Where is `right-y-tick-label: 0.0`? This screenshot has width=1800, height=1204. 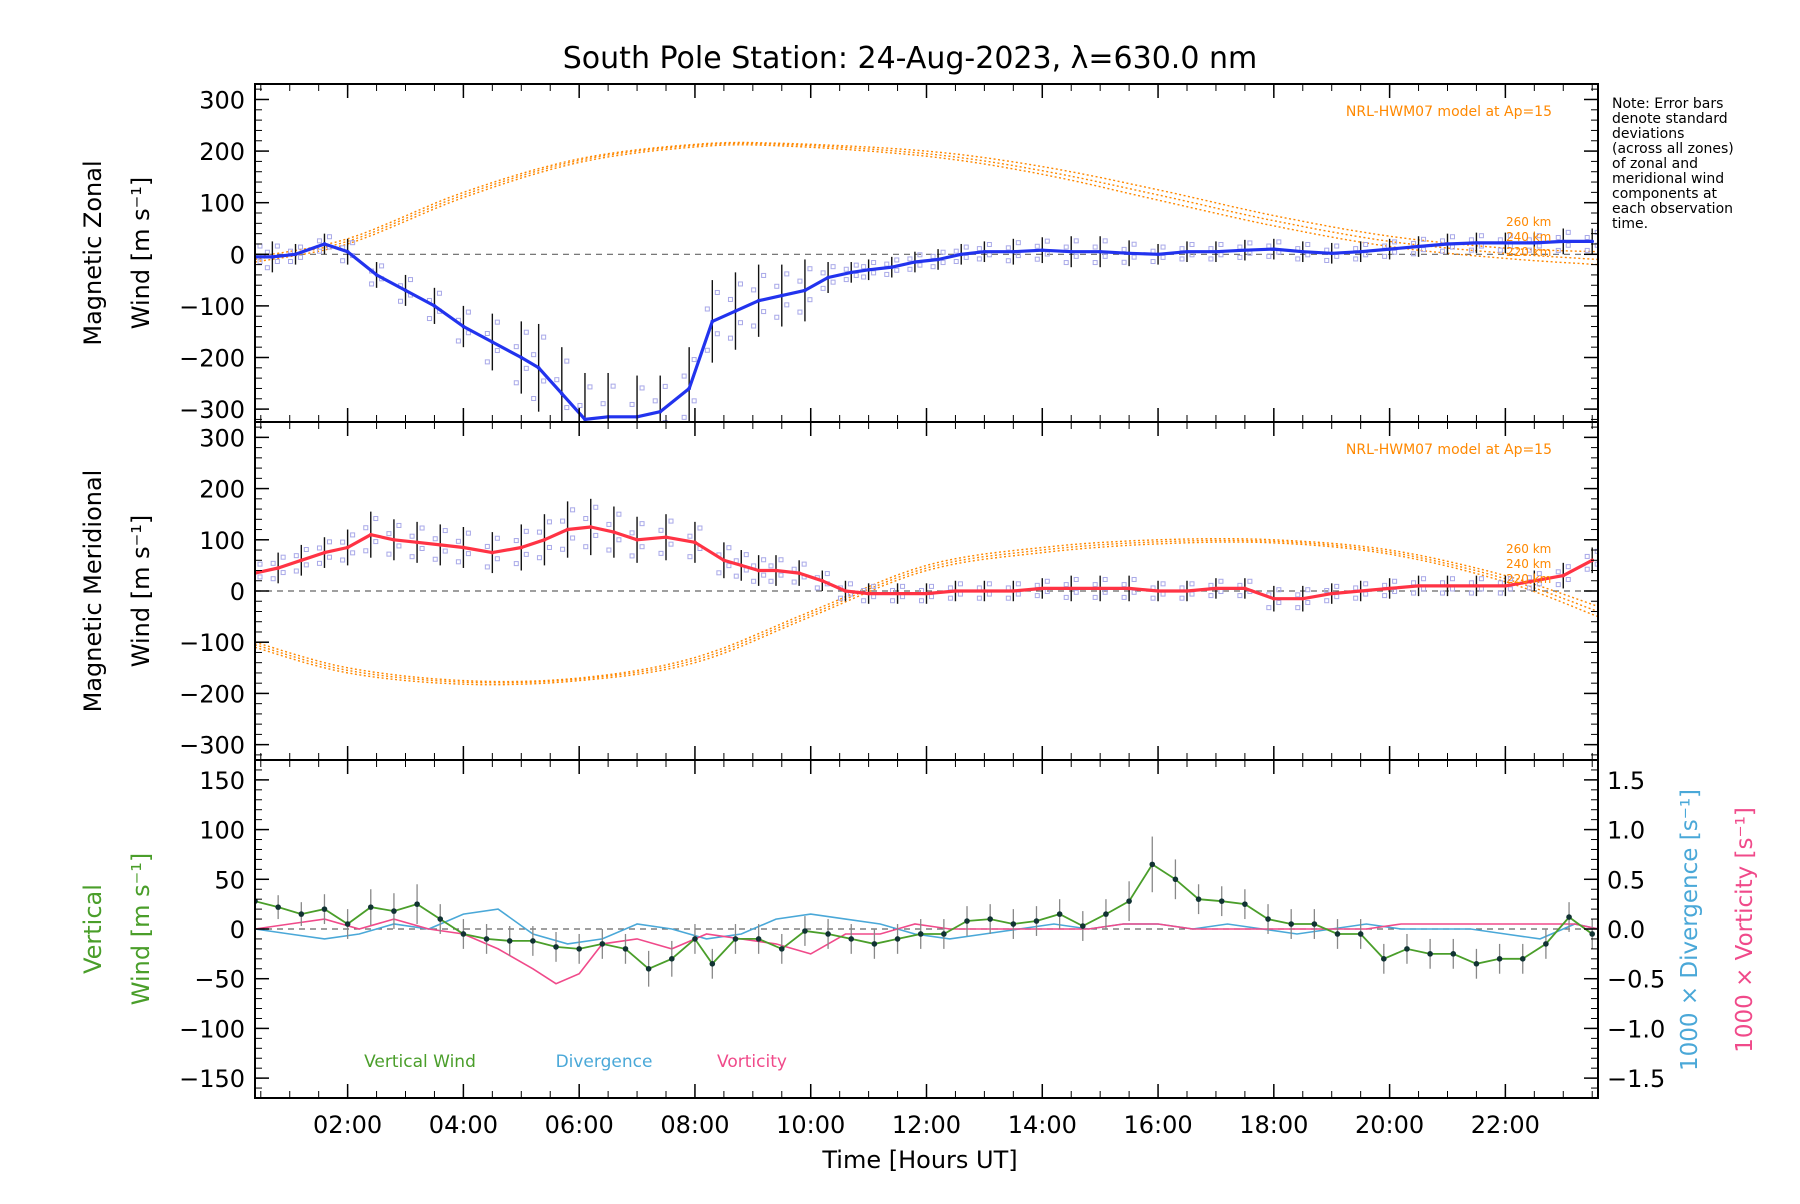 right-y-tick-label: 0.0 is located at coordinates (1626, 930).